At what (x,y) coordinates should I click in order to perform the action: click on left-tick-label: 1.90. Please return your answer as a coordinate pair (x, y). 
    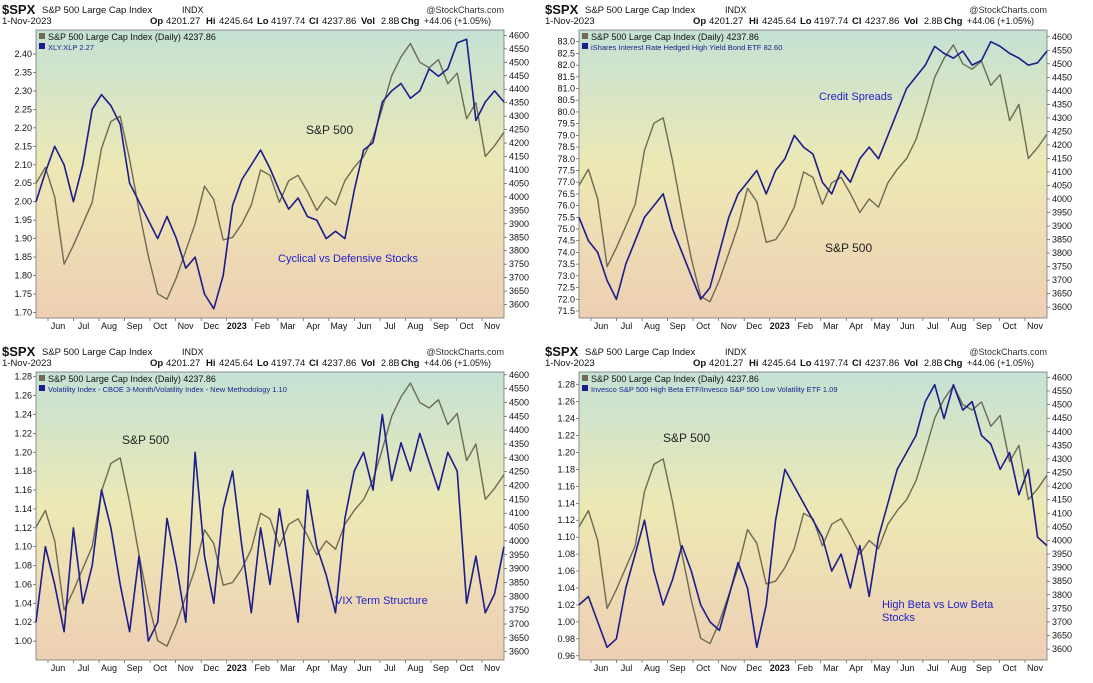
    Looking at the image, I should click on (23, 239).